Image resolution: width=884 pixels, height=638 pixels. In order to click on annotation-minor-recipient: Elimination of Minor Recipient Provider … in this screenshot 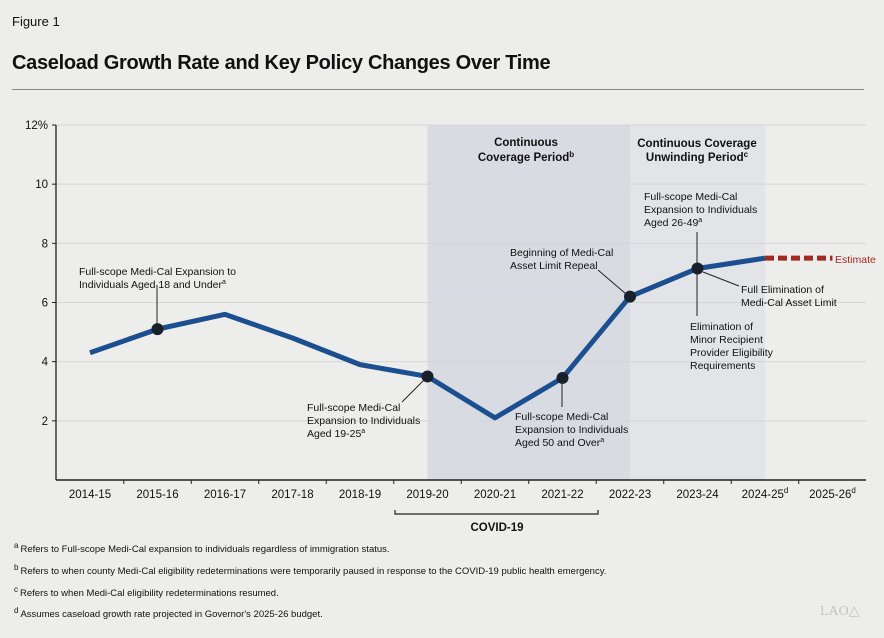, I will do `click(733, 346)`.